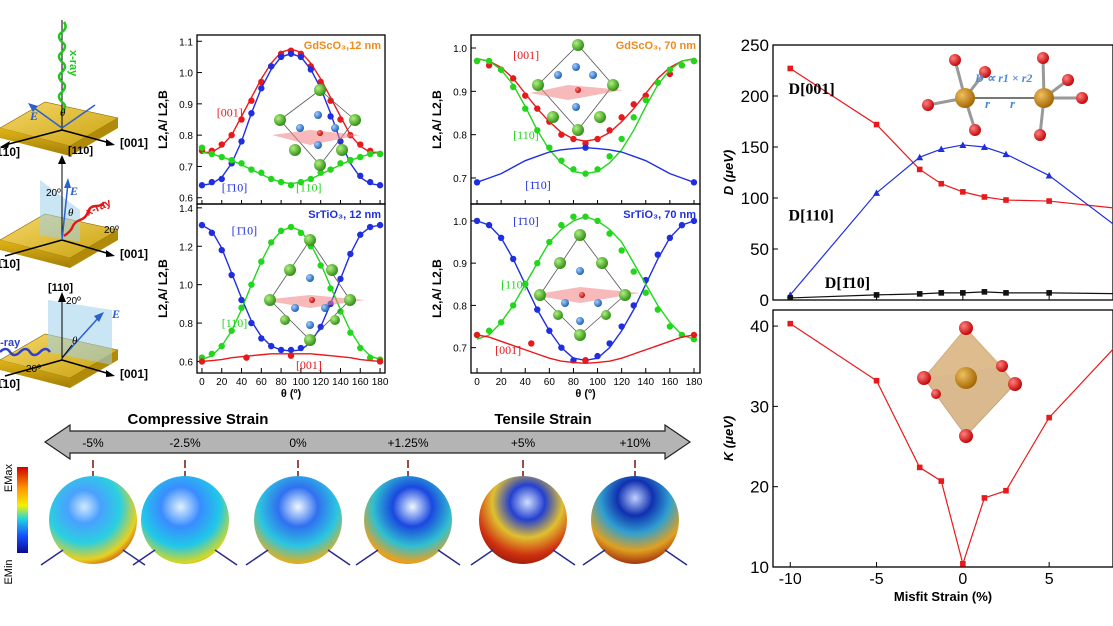 The image size is (1113, 626). What do you see at coordinates (380, 382) in the screenshot?
I see `srtio3-12-xtick-label: 180` at bounding box center [380, 382].